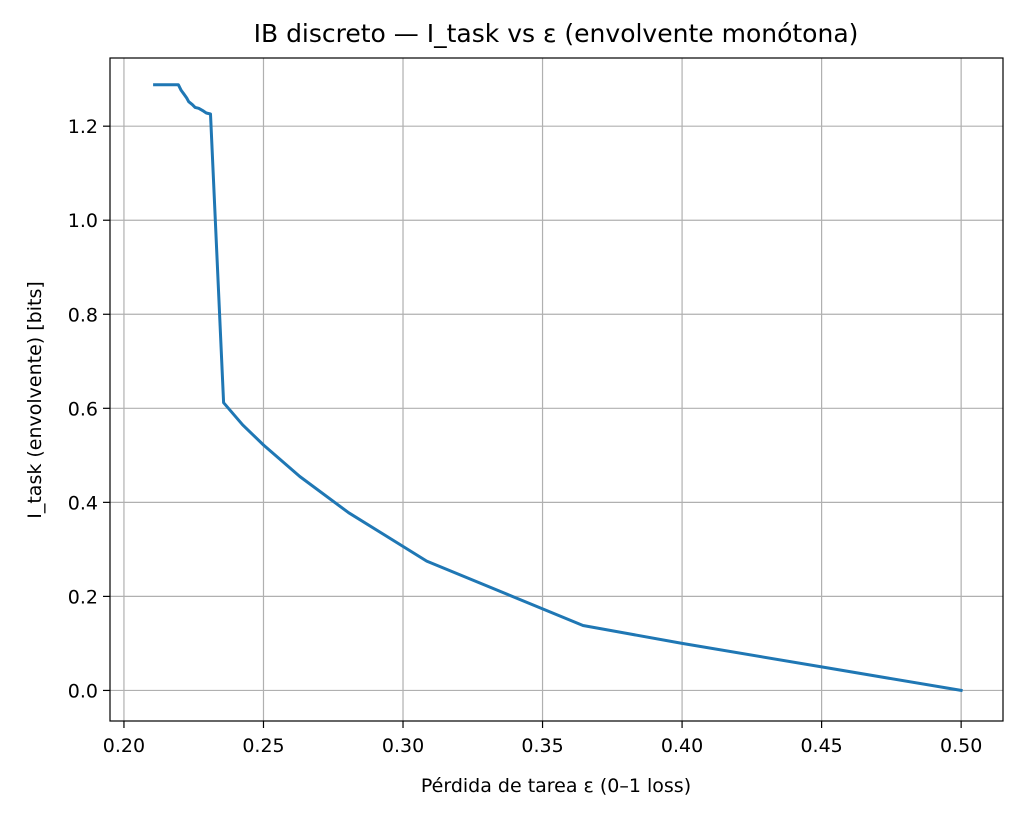 The image size is (1021, 816). What do you see at coordinates (403, 746) in the screenshot?
I see `x-tick-label: 0.30` at bounding box center [403, 746].